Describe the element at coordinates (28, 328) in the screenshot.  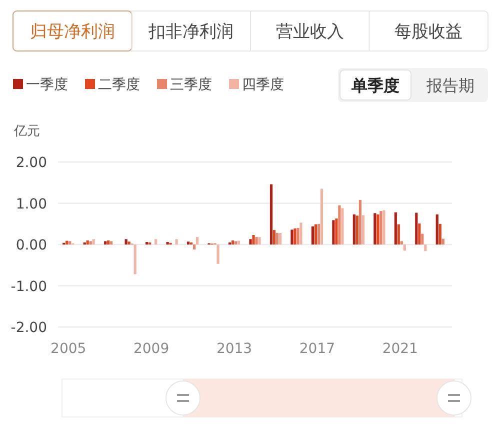
I see `y-tick-label: -2.00` at that location.